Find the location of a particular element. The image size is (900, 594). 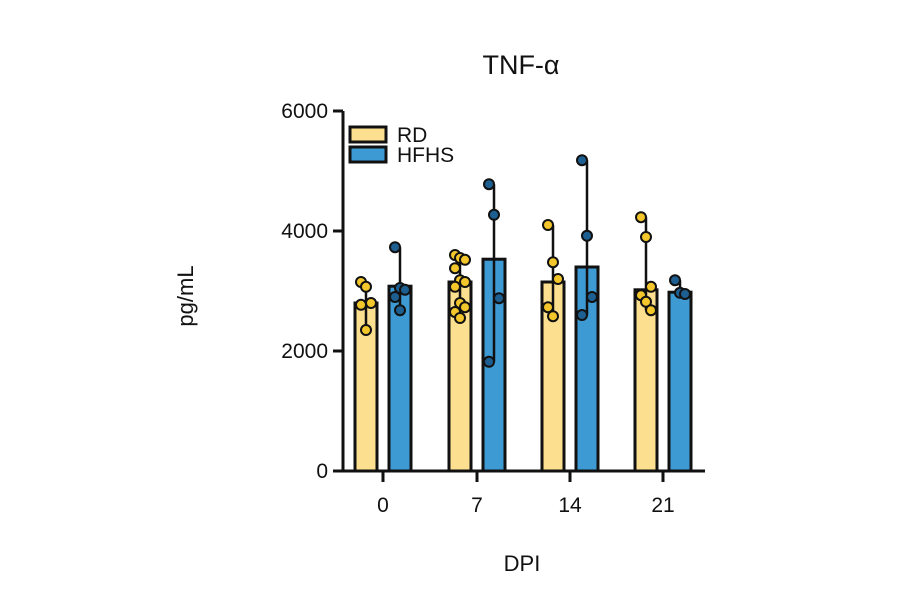

legend-item-rd: RD is located at coordinates (387, 135).